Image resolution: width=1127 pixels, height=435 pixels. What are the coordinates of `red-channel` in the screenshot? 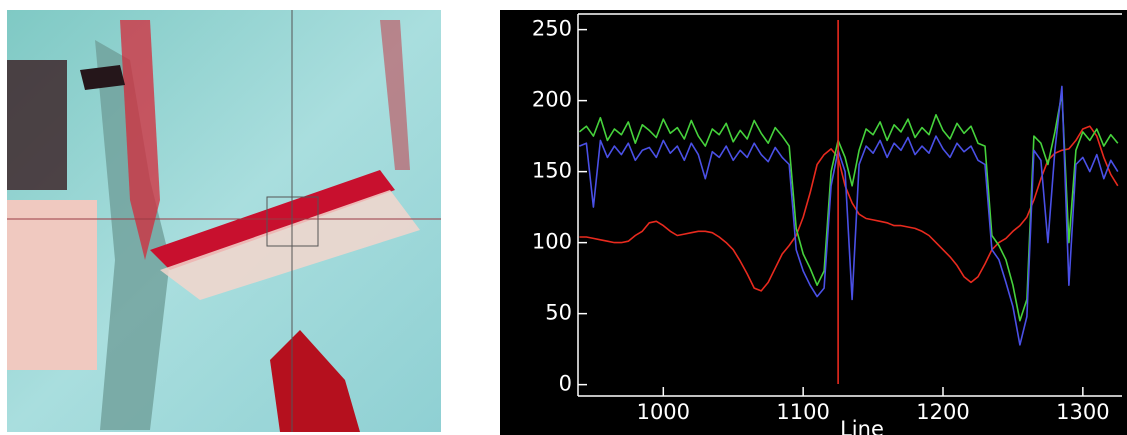 It's located at (272, 220).